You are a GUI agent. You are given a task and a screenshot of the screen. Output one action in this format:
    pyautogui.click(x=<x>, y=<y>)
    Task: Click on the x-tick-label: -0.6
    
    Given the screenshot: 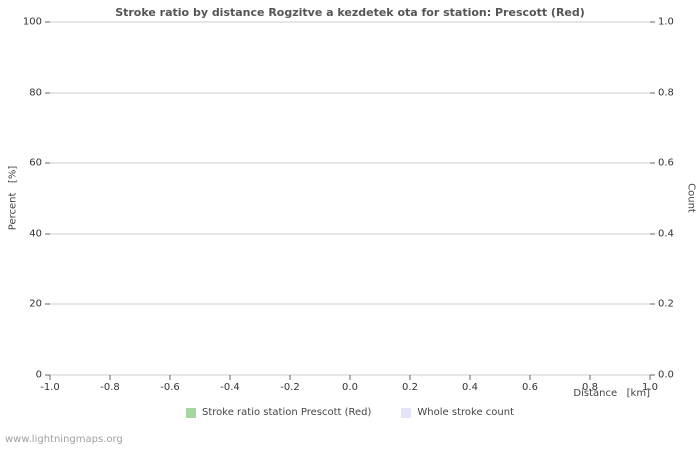 What is the action you would take?
    pyautogui.click(x=170, y=387)
    